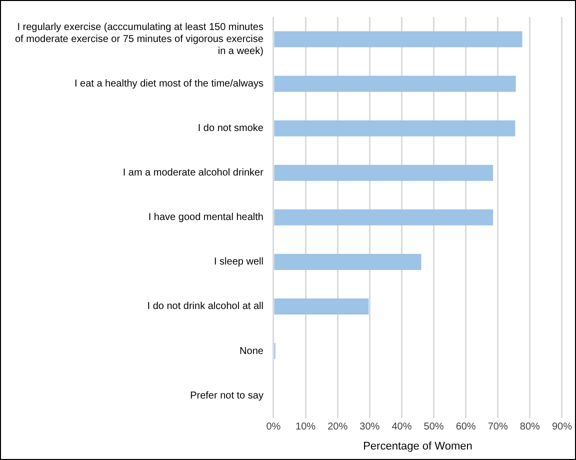 This screenshot has width=576, height=460. What do you see at coordinates (562, 427) in the screenshot?
I see `x-tick-label: 90%` at bounding box center [562, 427].